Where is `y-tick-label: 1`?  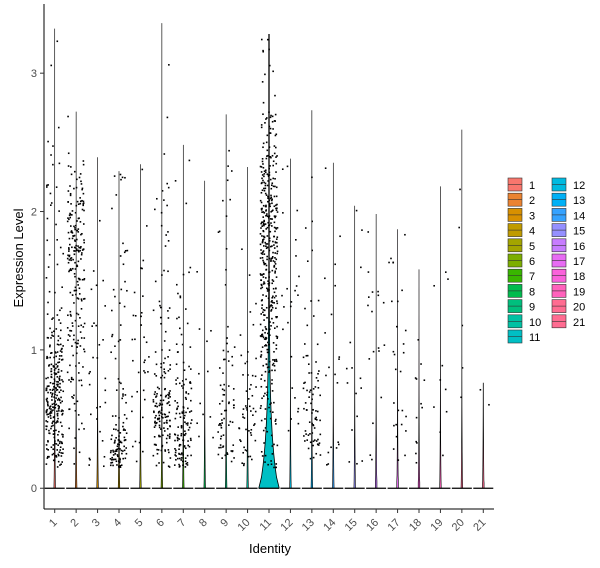
y-tick-label: 1 is located at coordinates (34, 351).